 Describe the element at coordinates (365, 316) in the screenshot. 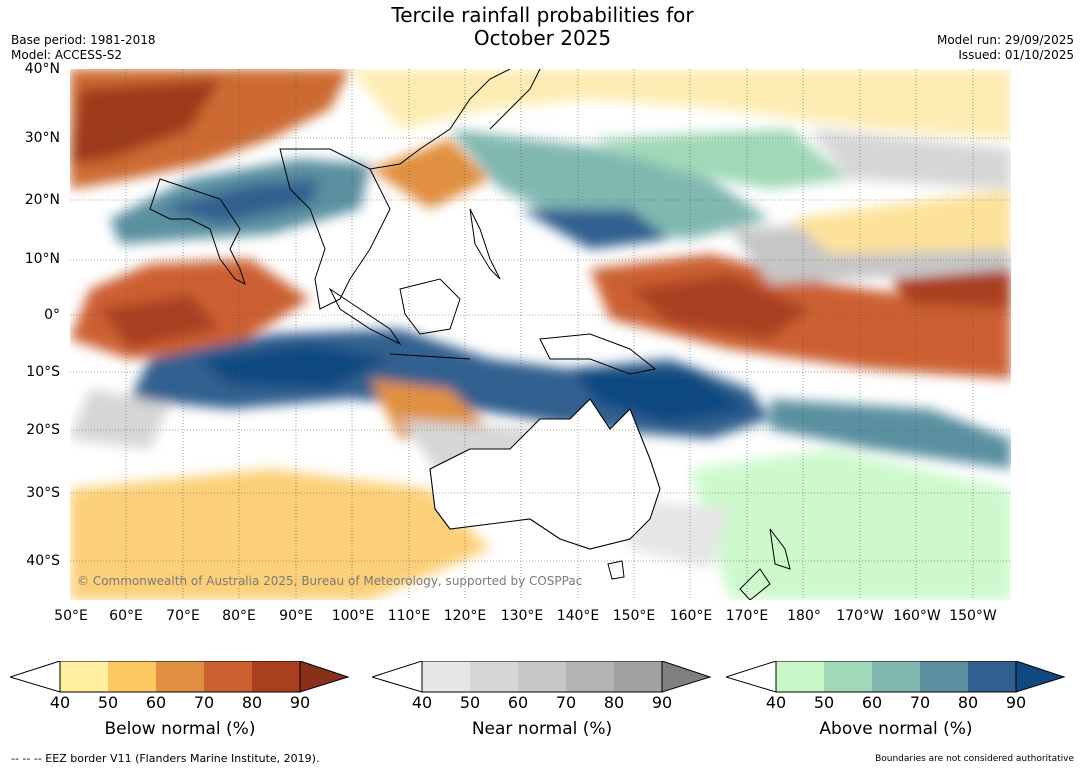

I see `sumatra-coastline` at that location.